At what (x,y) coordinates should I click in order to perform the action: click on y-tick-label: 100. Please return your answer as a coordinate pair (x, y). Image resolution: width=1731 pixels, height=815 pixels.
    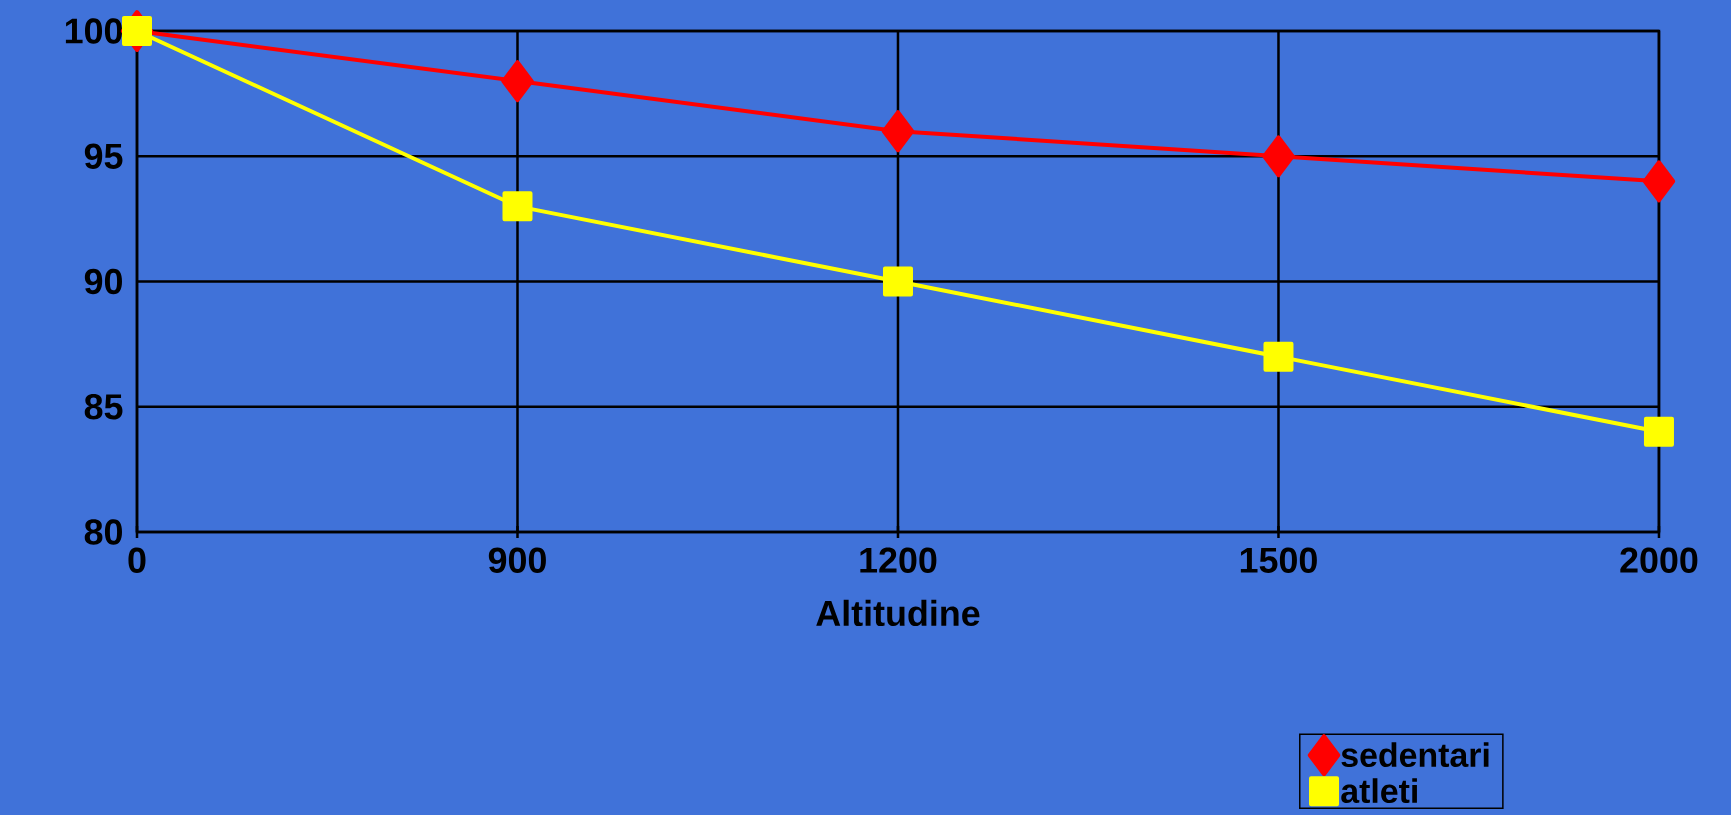
    Looking at the image, I should click on (93, 31).